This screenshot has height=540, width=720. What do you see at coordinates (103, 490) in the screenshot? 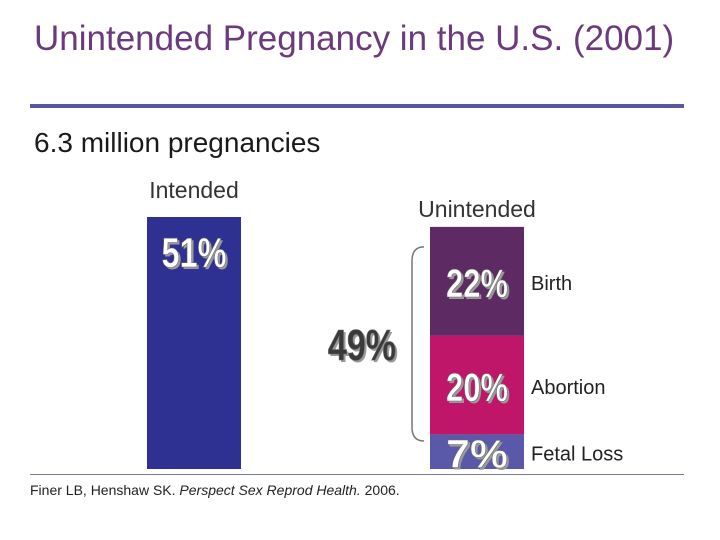
I see `source-authors: Finer LB, Henshaw SK.` at bounding box center [103, 490].